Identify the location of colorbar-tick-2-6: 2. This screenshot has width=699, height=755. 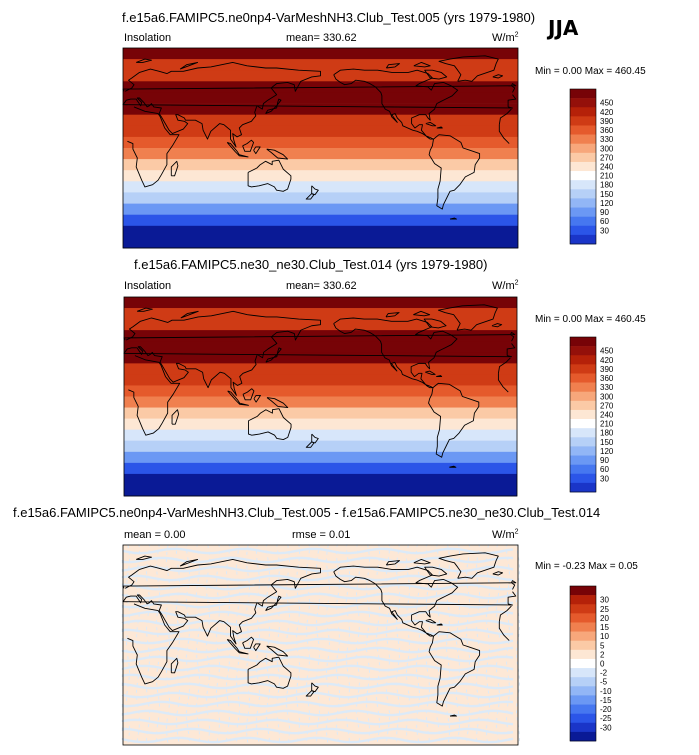
(602, 654).